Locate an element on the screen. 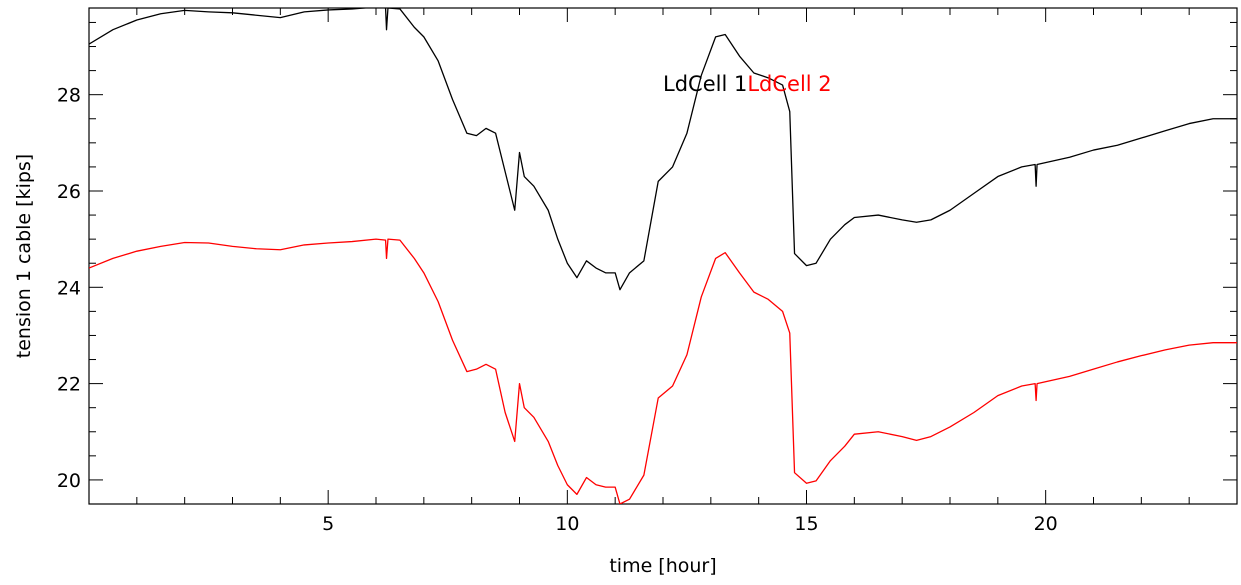 This screenshot has width=1241, height=585. y-tick-label: 28 is located at coordinates (69, 96).